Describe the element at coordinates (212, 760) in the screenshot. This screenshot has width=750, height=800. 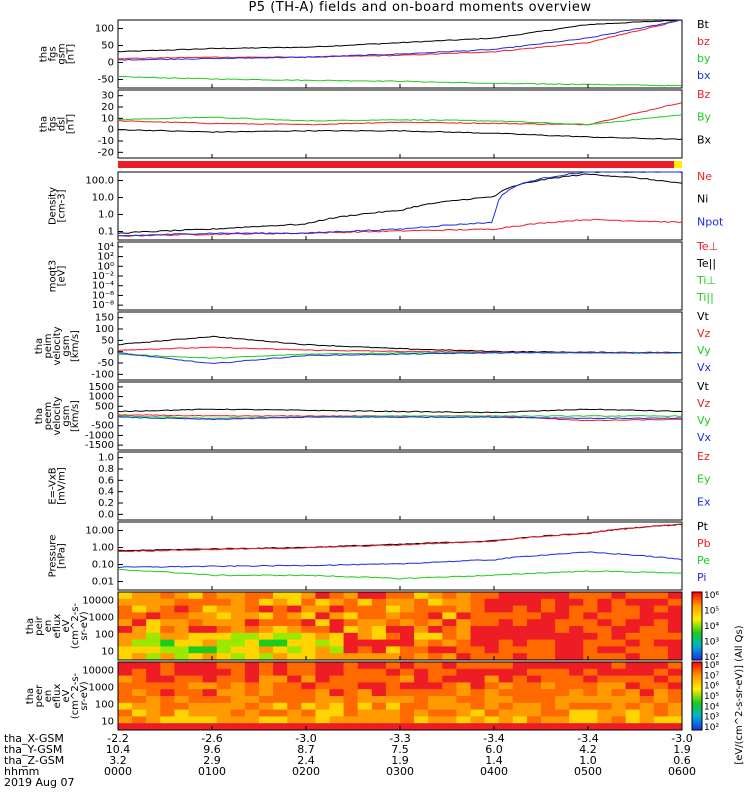
I see `ephemeris-value: 2.9` at that location.